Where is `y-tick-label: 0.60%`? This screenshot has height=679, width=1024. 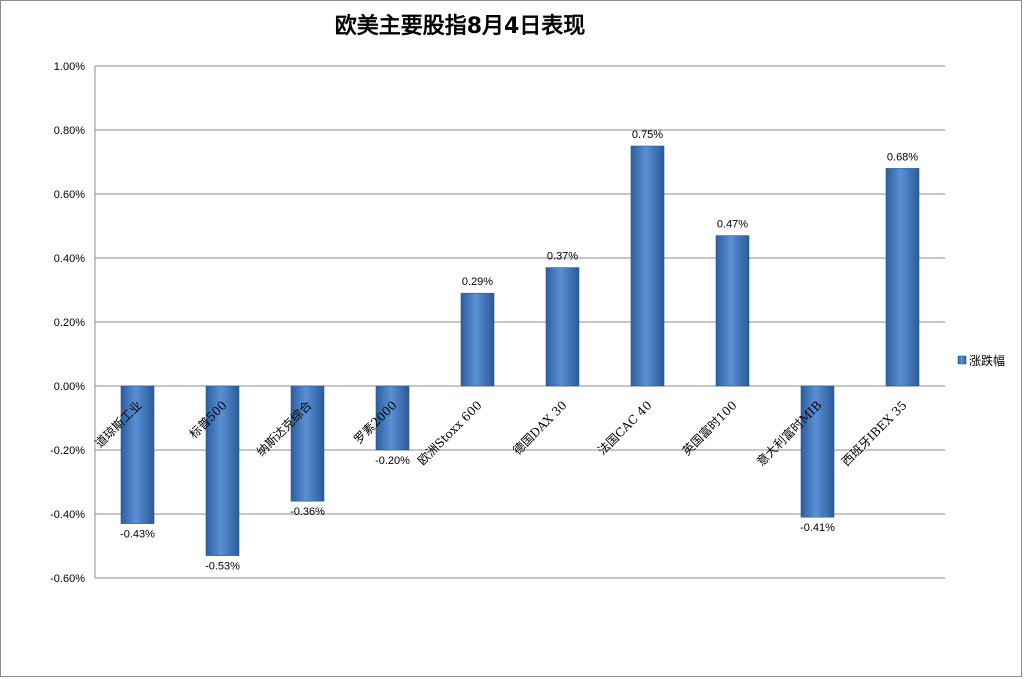 y-tick-label: 0.60% is located at coordinates (69, 195).